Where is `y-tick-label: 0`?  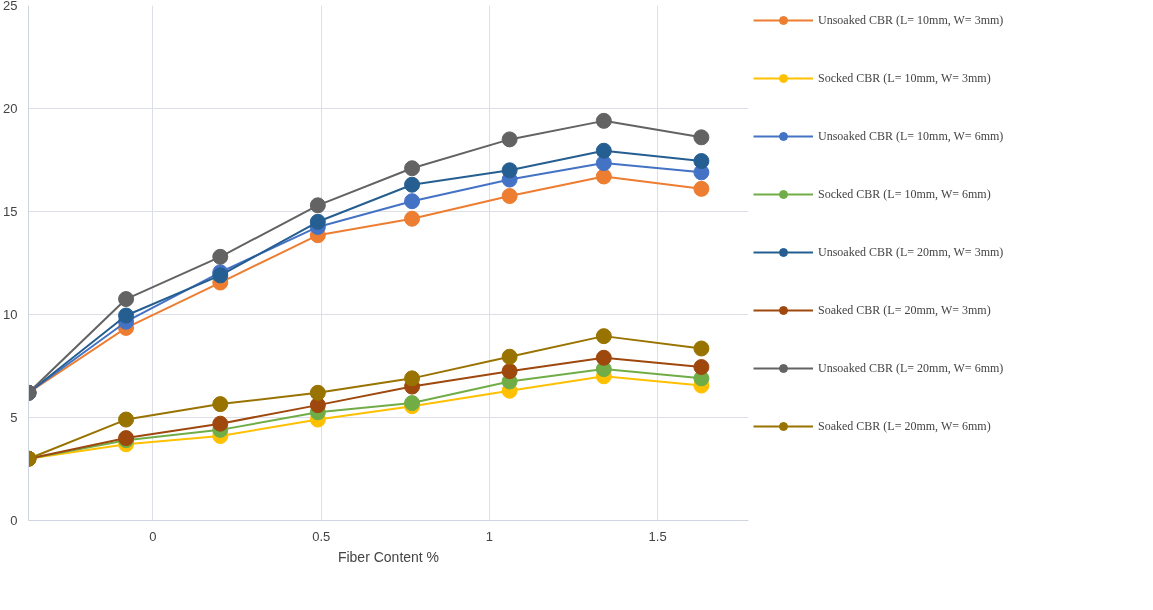
y-tick-label: 0 is located at coordinates (14, 520).